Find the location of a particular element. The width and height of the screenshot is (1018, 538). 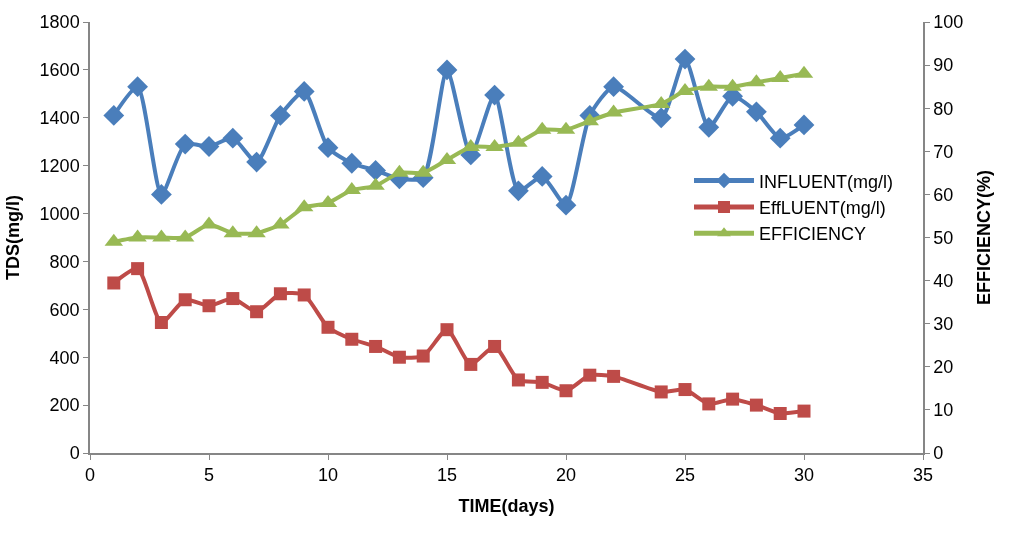

legend-label: EffLUENT(mg/l) is located at coordinates (822, 207).